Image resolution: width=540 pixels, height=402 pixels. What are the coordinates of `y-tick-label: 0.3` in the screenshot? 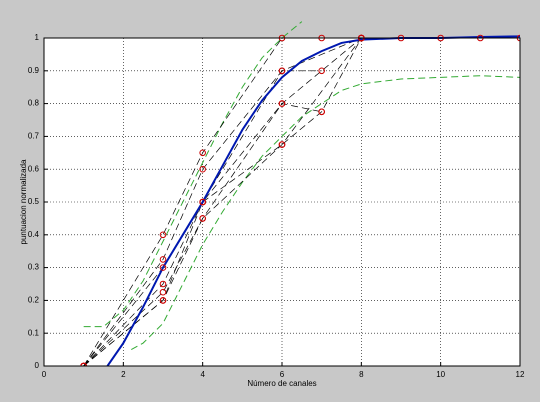 It's located at (34, 267).